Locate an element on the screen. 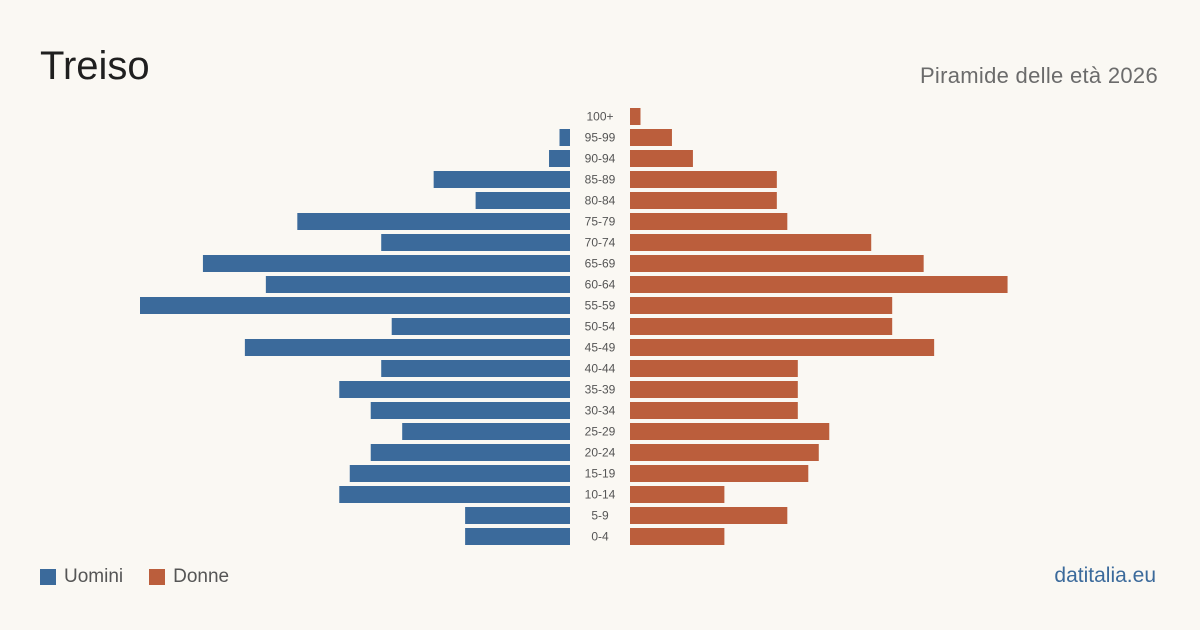 The width and height of the screenshot is (1200, 630). age-label-75-79: 75-79 is located at coordinates (600, 222).